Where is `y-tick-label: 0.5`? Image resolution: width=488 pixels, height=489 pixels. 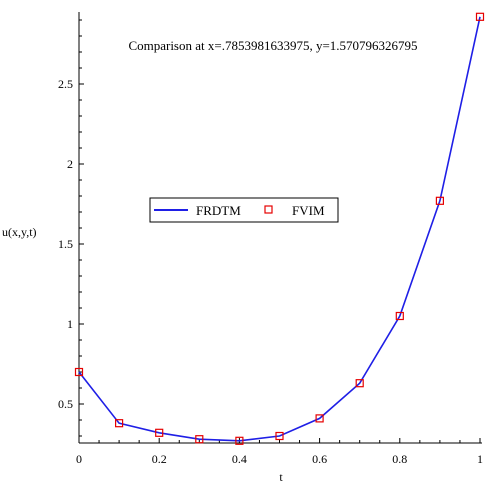
y-tick-label: 0.5 is located at coordinates (65, 404).